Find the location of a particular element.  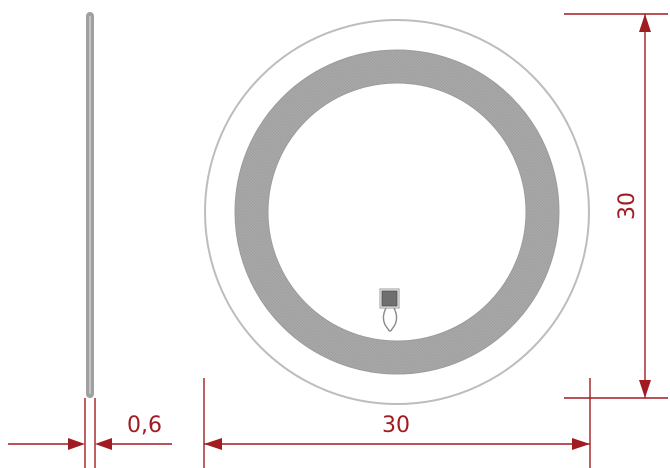

height-label: 30 is located at coordinates (627, 206).